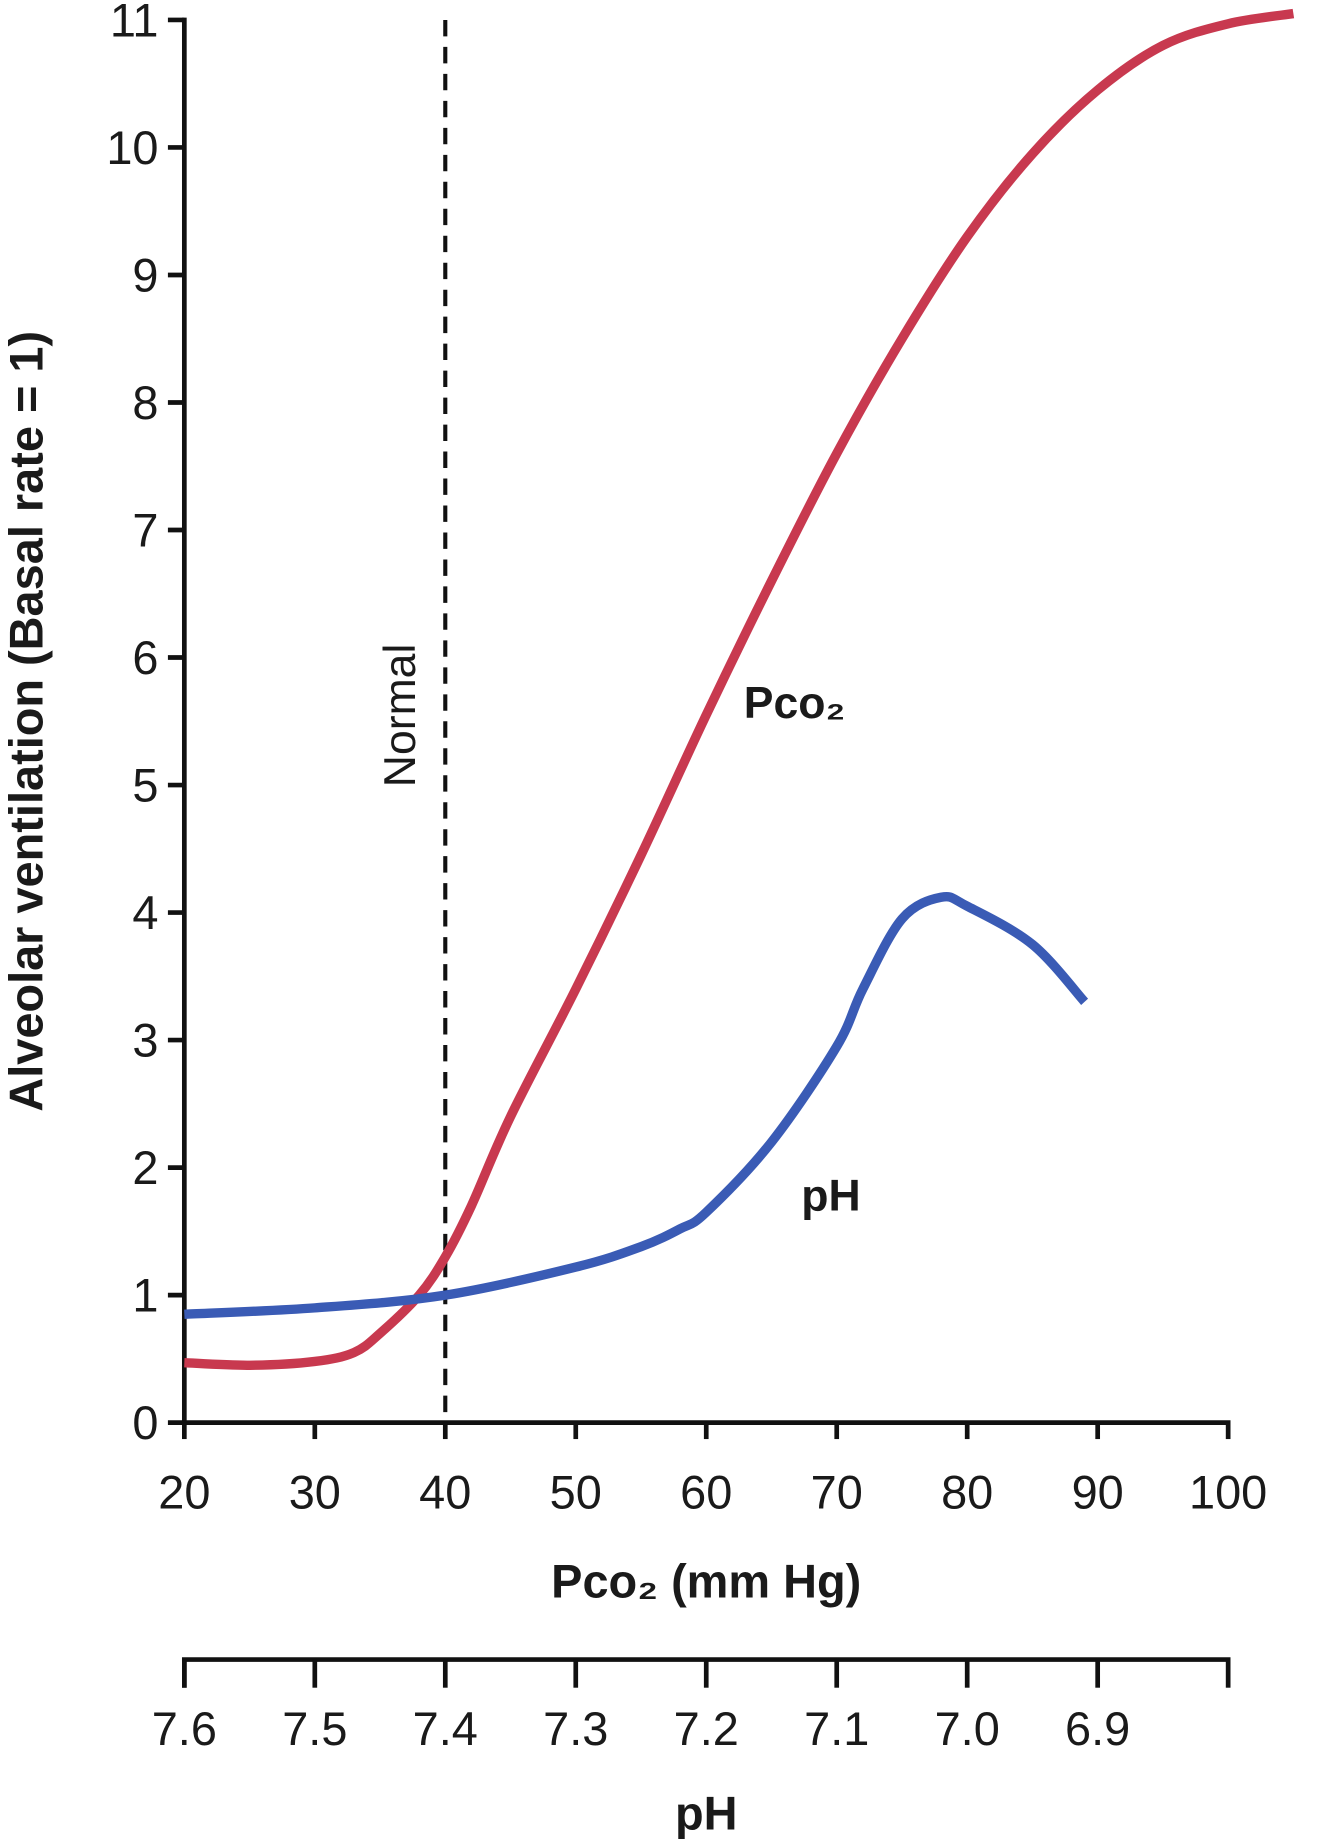 The height and width of the screenshot is (1839, 1321). I want to click on y-tick-label: 11, so click(134, 23).